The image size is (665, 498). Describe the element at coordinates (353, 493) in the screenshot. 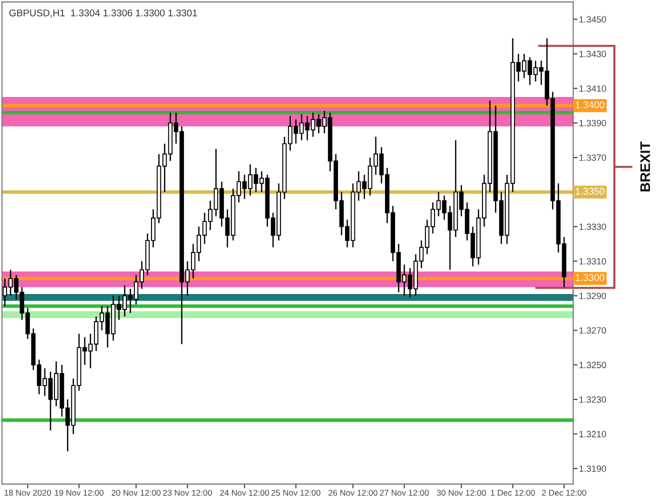

I see `x-tick-label: 26 Nov 12:00` at that location.